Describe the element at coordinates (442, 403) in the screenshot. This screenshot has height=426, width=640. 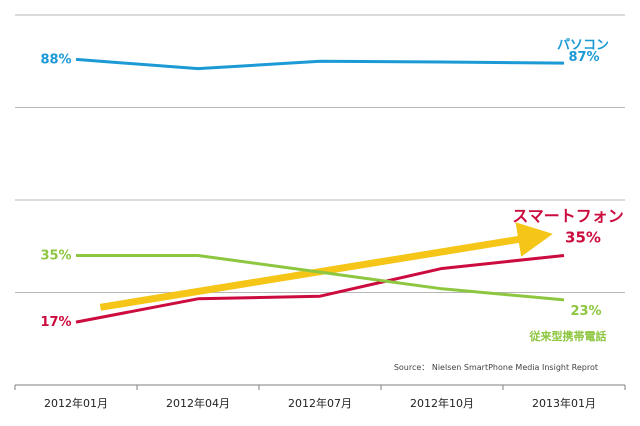
I see `x-tick-label: 2012年10月` at that location.